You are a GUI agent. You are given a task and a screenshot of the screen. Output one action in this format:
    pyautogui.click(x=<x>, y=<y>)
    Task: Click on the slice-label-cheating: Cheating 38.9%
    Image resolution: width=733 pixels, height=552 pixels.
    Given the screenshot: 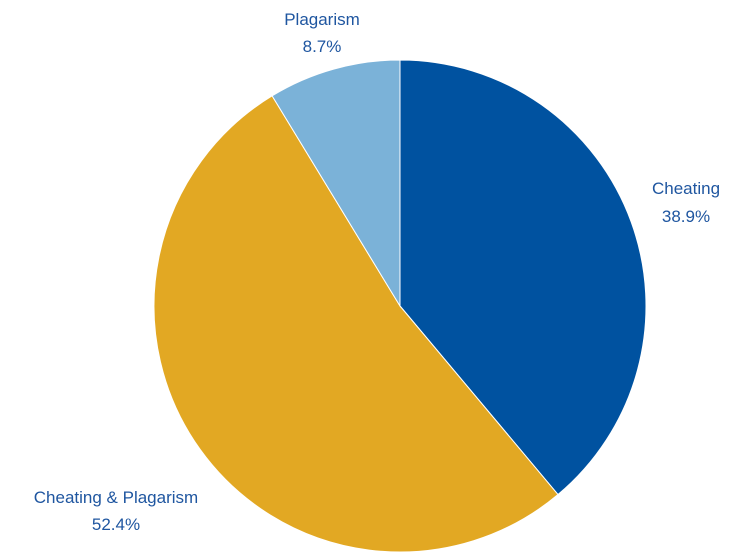 What is the action you would take?
    pyautogui.click(x=686, y=202)
    